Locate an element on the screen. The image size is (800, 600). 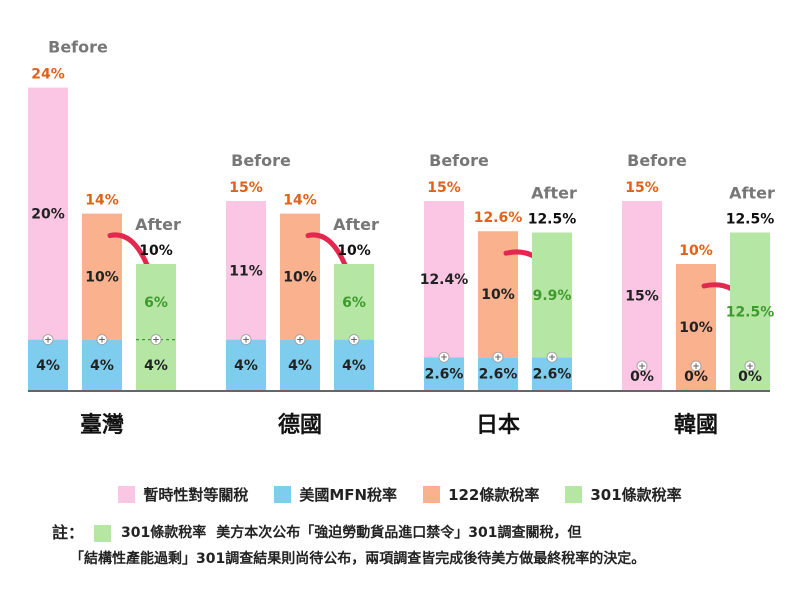
footnote-swatch-label: 301條款稅率 is located at coordinates (164, 533).